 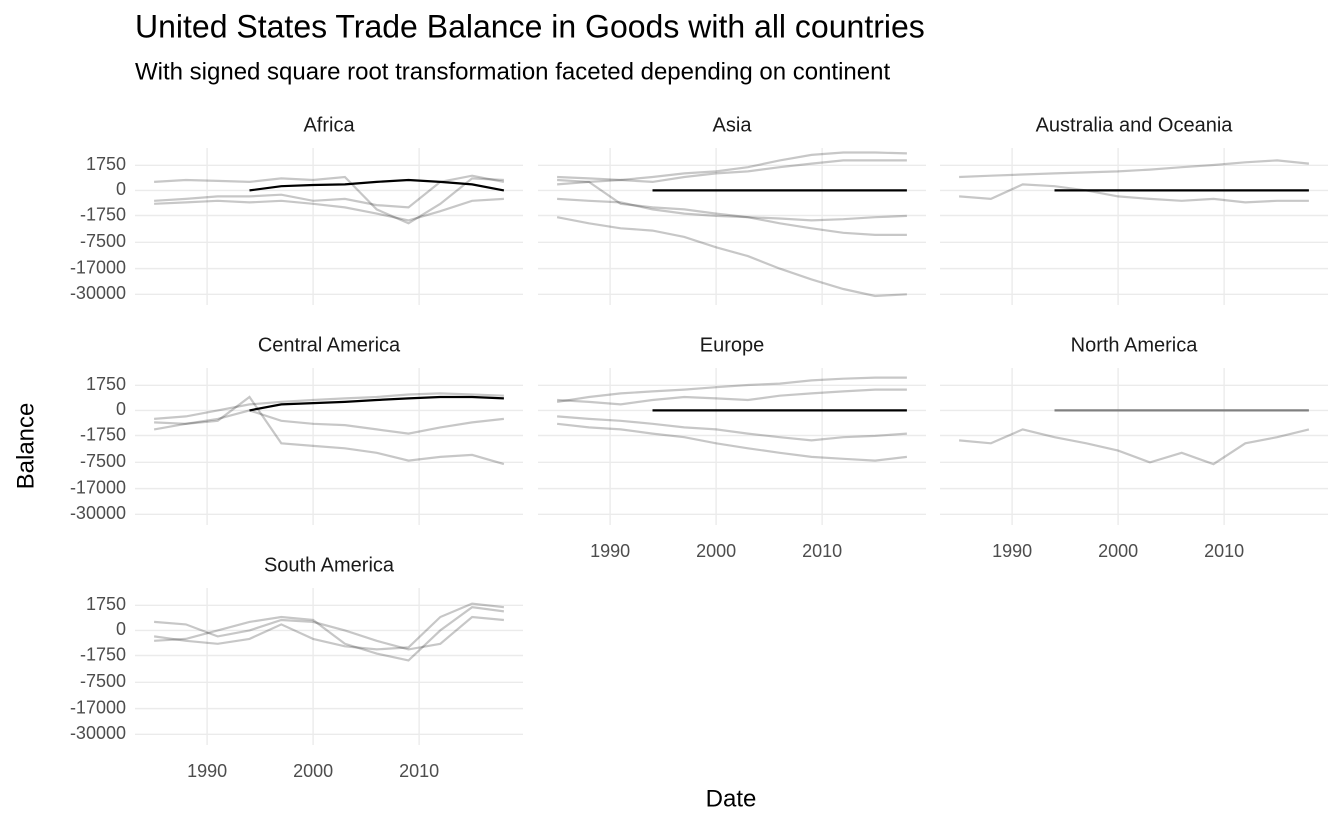 What do you see at coordinates (732, 345) in the screenshot?
I see `facet-title: Europe` at bounding box center [732, 345].